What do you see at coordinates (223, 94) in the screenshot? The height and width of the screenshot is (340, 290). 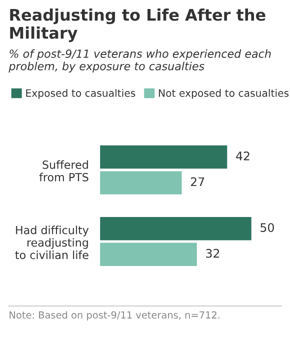 I see `legend-label: Not exposed to casualties` at bounding box center [223, 94].